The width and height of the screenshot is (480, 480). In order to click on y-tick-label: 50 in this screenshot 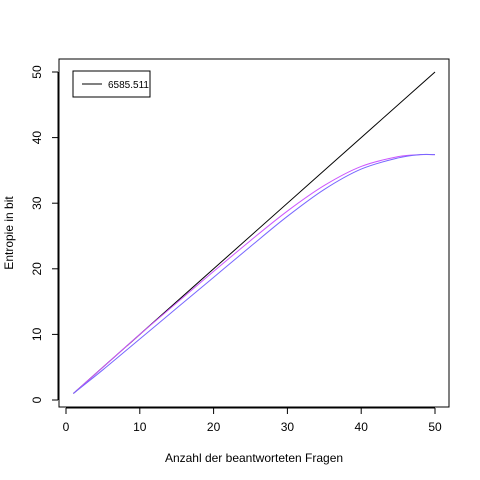, I will do `click(37, 72)`.